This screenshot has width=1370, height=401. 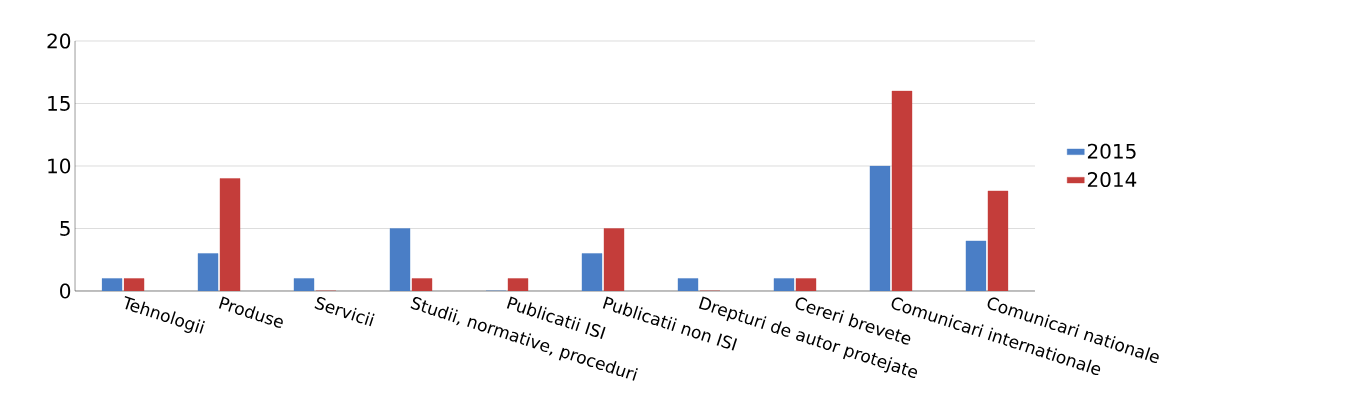 What do you see at coordinates (59, 103) in the screenshot?
I see `y-tick-label: 15` at bounding box center [59, 103].